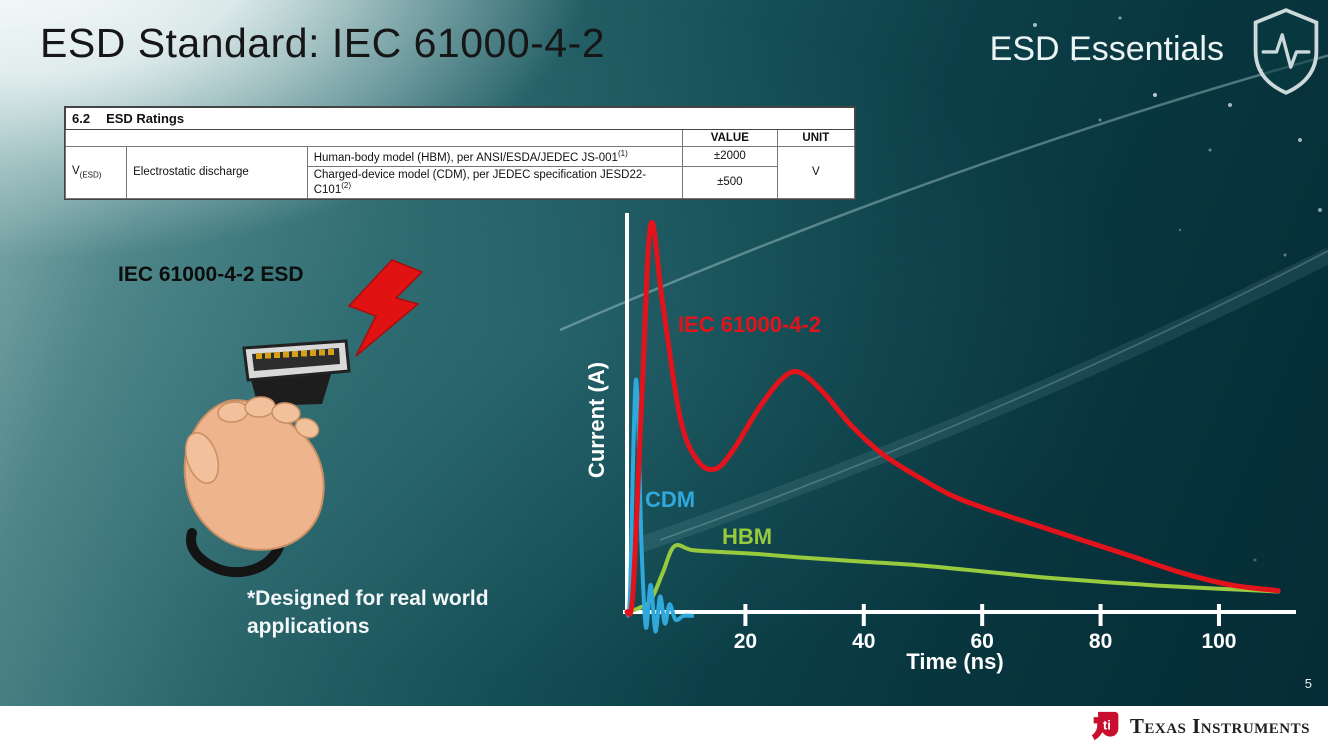  Describe the element at coordinates (460, 118) in the screenshot. I see `table-section-row: 6.2 ESD Ratings` at that location.